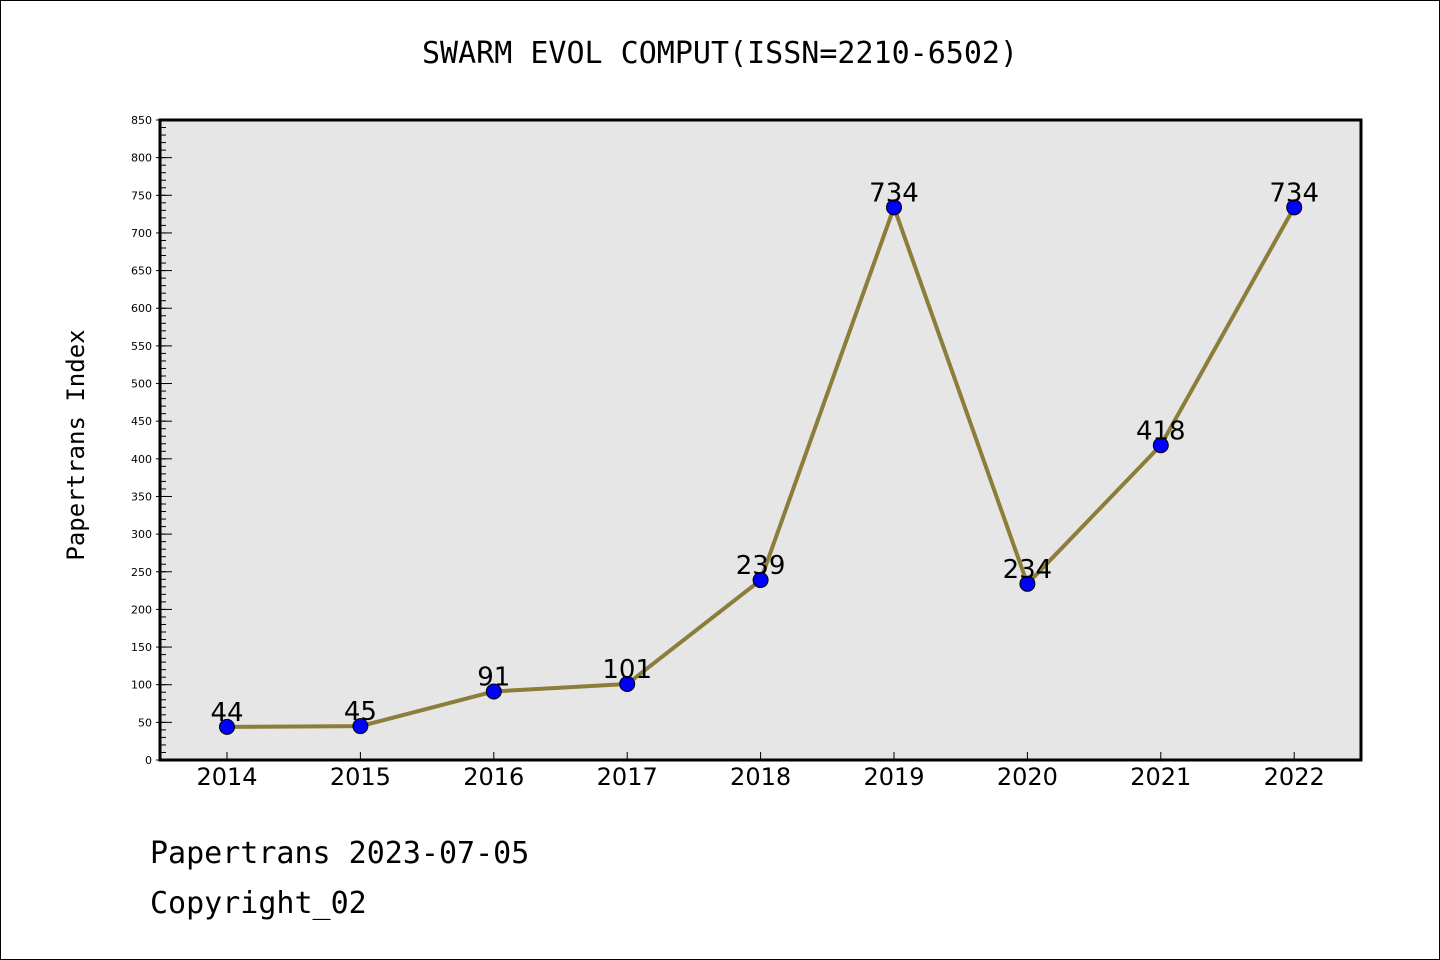  I want to click on x-tick-label: 2018, so click(760, 777).